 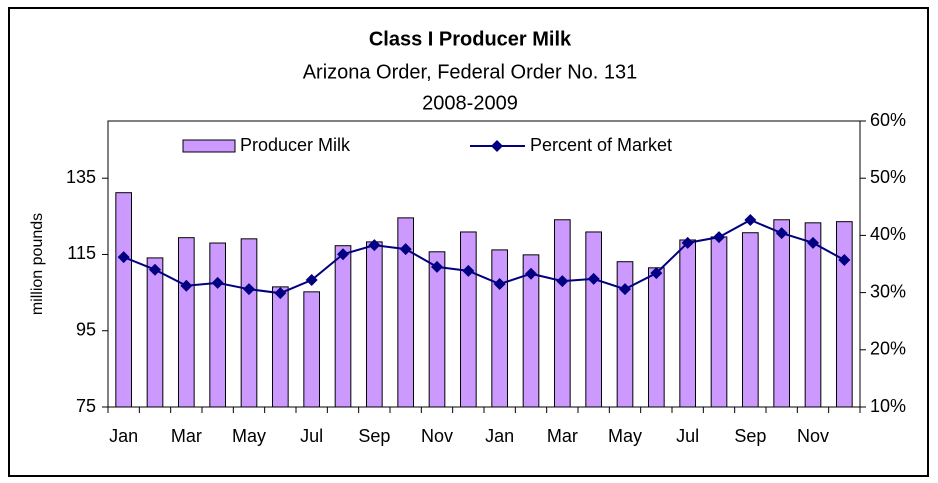 I want to click on chart-subtitle: Arizona Order, Federal Order No. 131, so click(x=470, y=72).